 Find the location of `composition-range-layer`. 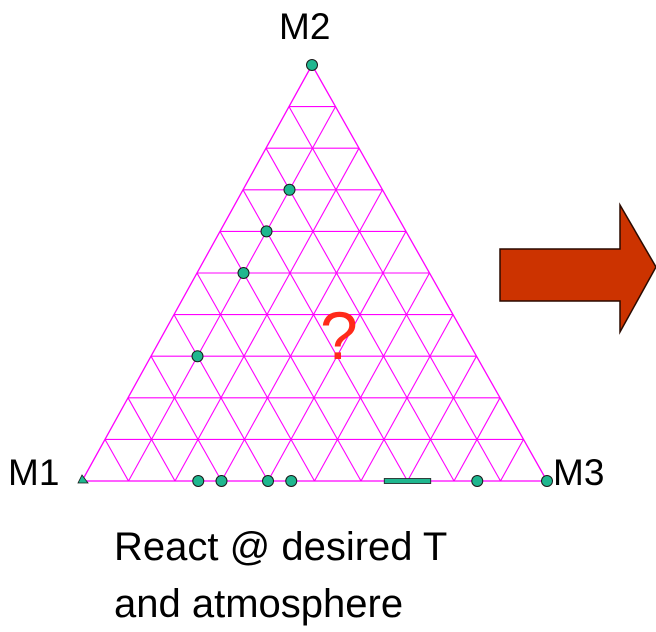

composition-range-layer is located at coordinates (407, 481).